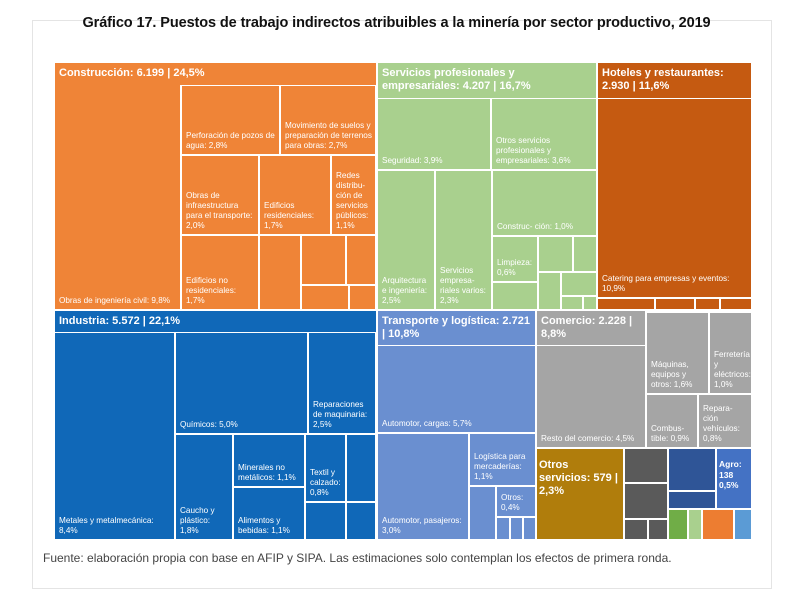 This screenshot has width=793, height=611. I want to click on cell-label: Construc- ción: 1,0%, so click(535, 226).